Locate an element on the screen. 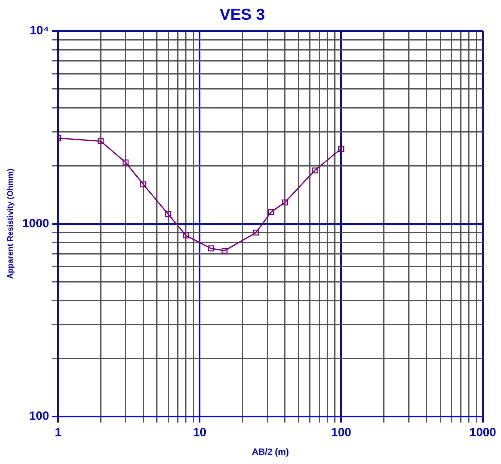  y-axis-title: Apparent Resistivity (Ohmm) is located at coordinates (11, 224).